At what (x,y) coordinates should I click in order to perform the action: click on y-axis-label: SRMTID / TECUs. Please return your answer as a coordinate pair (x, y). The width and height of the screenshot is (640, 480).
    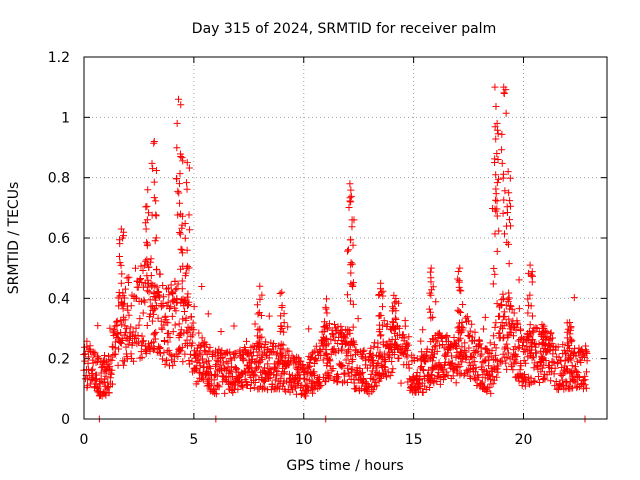
    Looking at the image, I should click on (14, 238).